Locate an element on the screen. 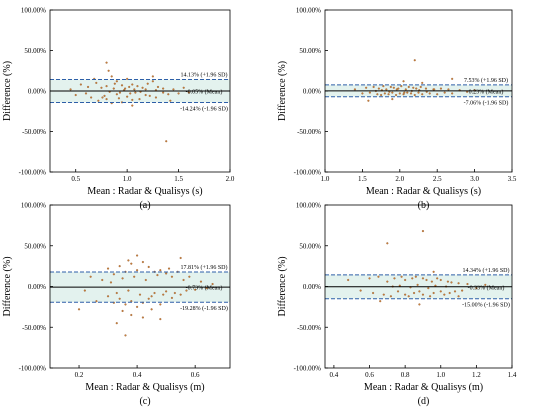  x-tick-label: 2.0 is located at coordinates (399, 179).